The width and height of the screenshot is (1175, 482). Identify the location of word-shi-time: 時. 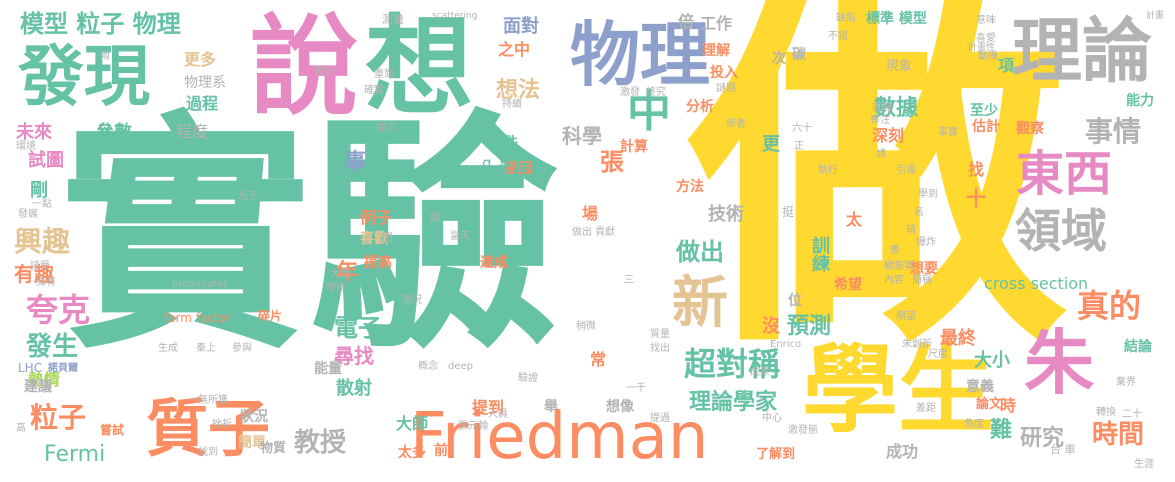
(1008, 405).